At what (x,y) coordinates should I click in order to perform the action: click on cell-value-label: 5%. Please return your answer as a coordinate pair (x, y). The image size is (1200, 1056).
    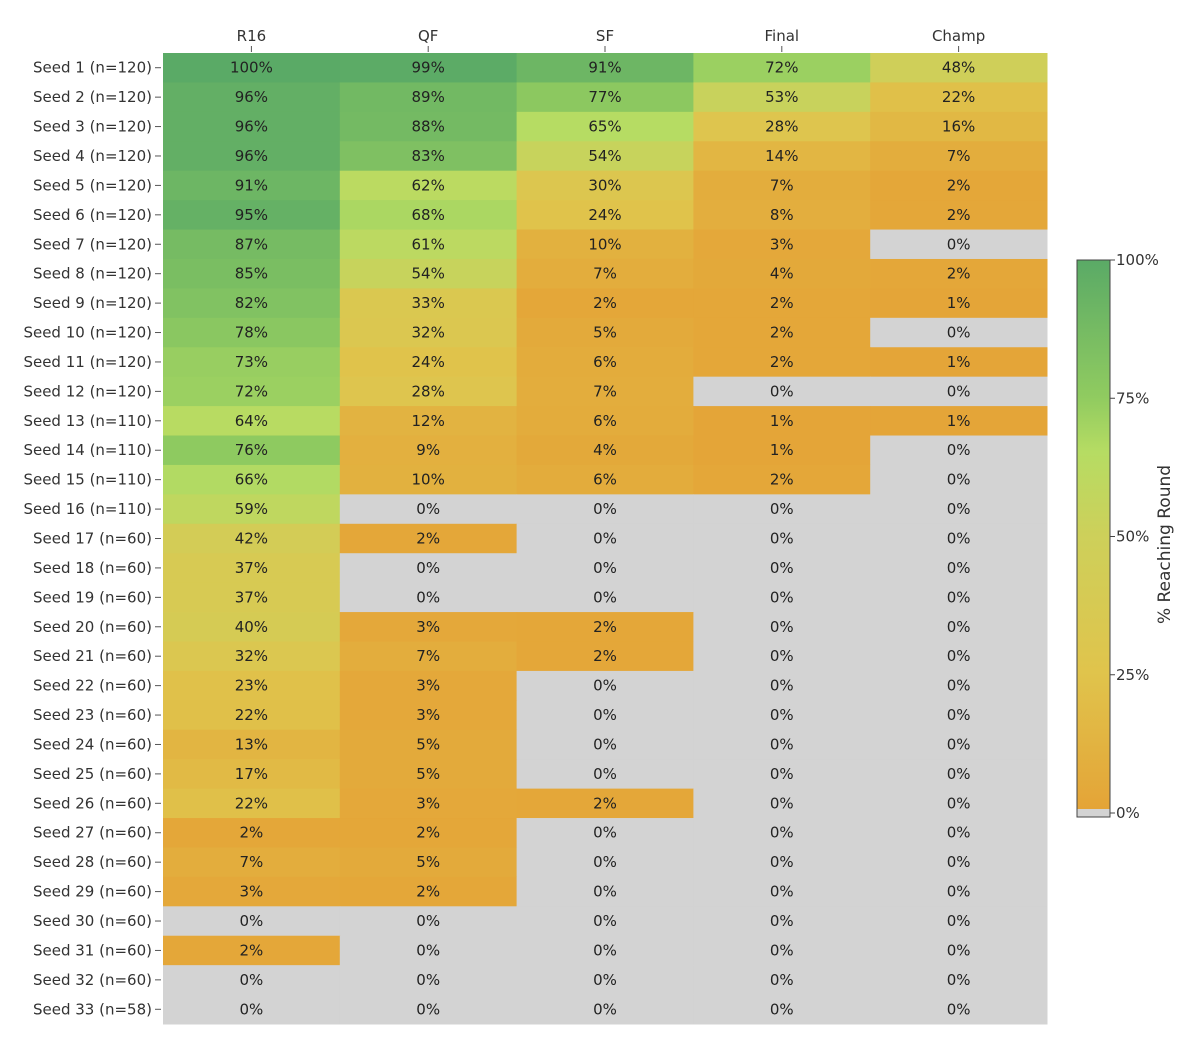
    Looking at the image, I should click on (428, 744).